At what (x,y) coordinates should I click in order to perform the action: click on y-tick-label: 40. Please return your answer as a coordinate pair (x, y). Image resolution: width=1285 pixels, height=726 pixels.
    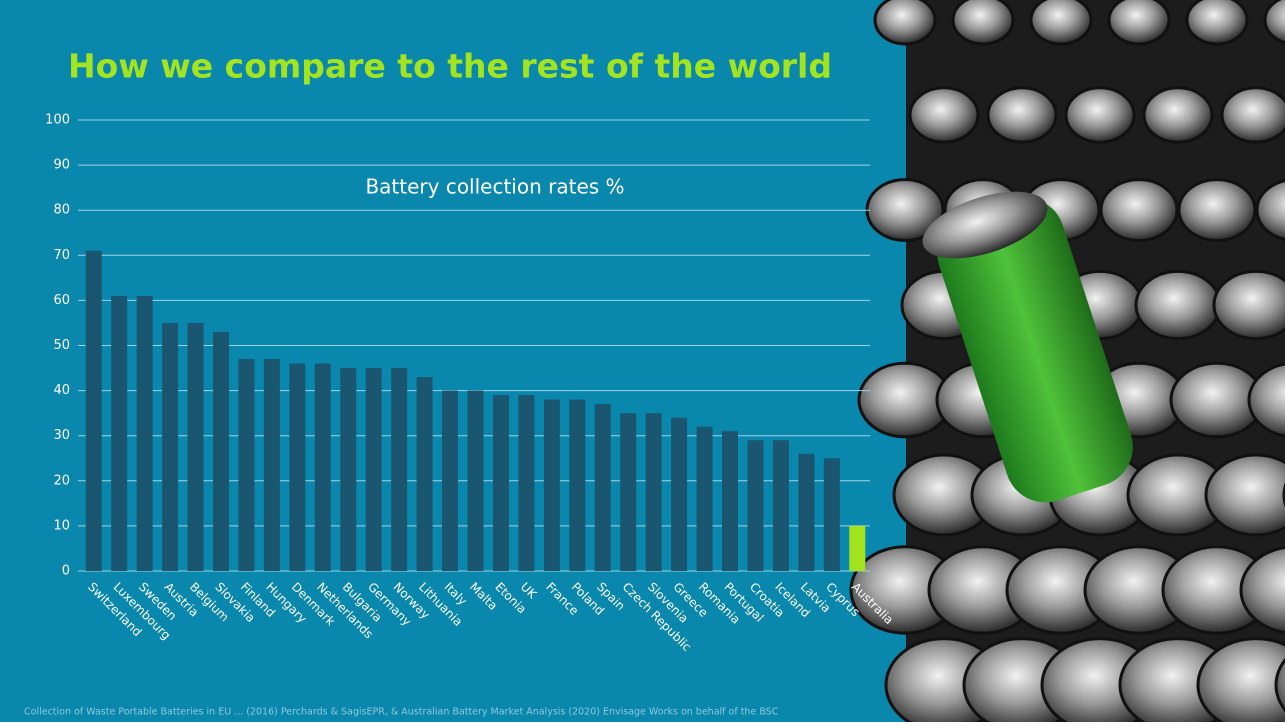
    Looking at the image, I should click on (61, 390).